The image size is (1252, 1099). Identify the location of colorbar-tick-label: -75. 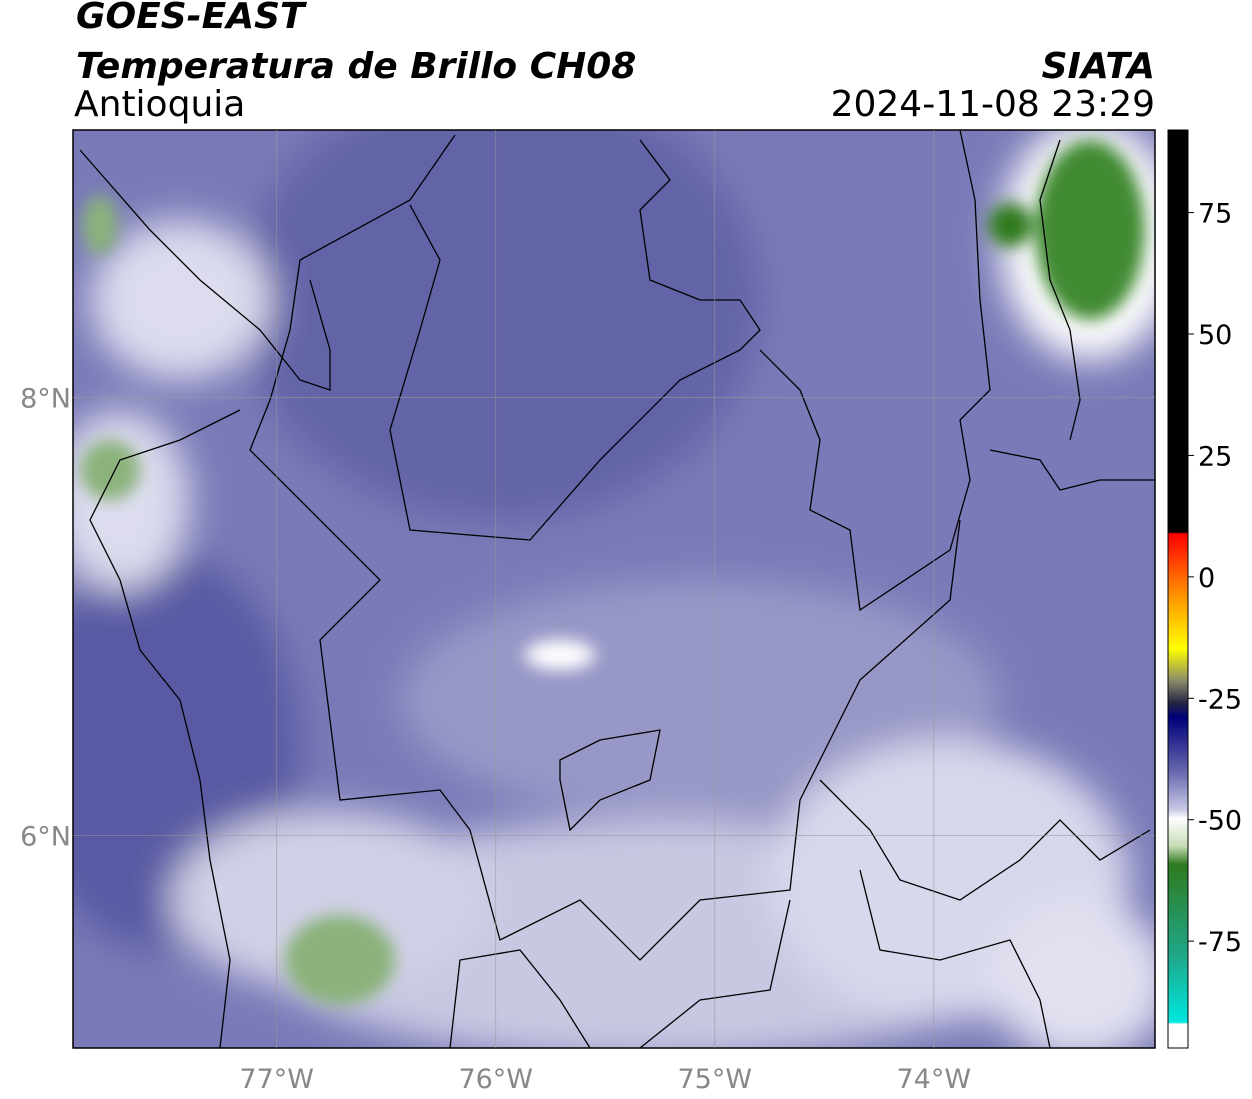
(1220, 942).